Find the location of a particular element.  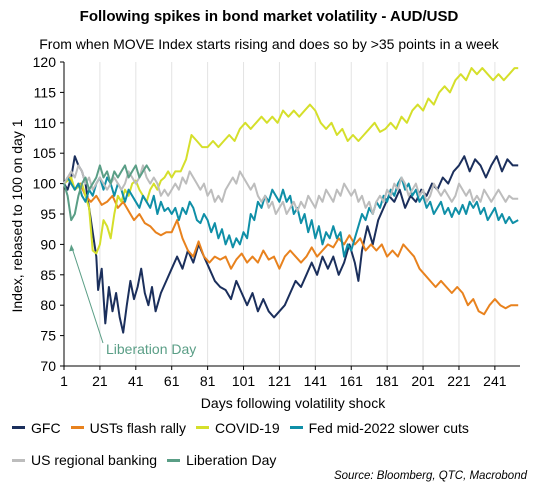

legend-label: US regional banking is located at coordinates (94, 460).